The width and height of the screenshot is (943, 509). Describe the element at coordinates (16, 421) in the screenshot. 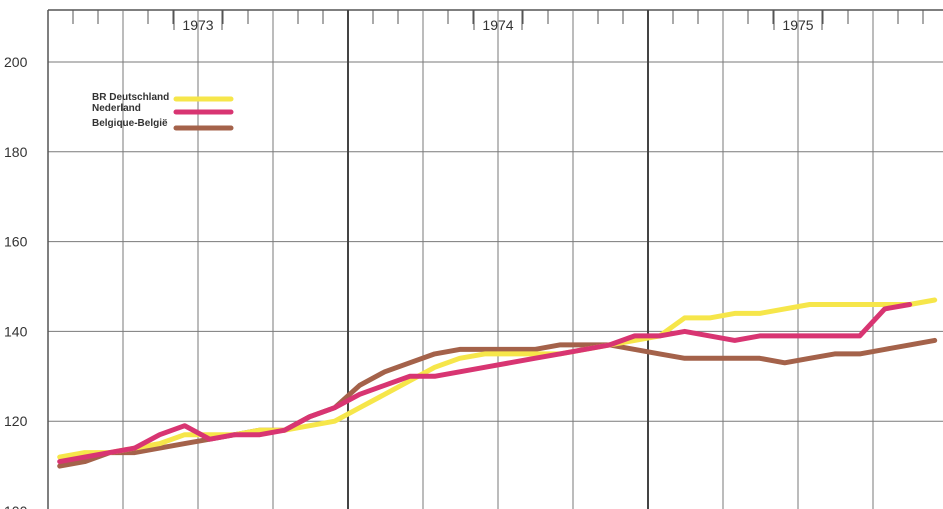

I see `y-tick-label: 120` at that location.